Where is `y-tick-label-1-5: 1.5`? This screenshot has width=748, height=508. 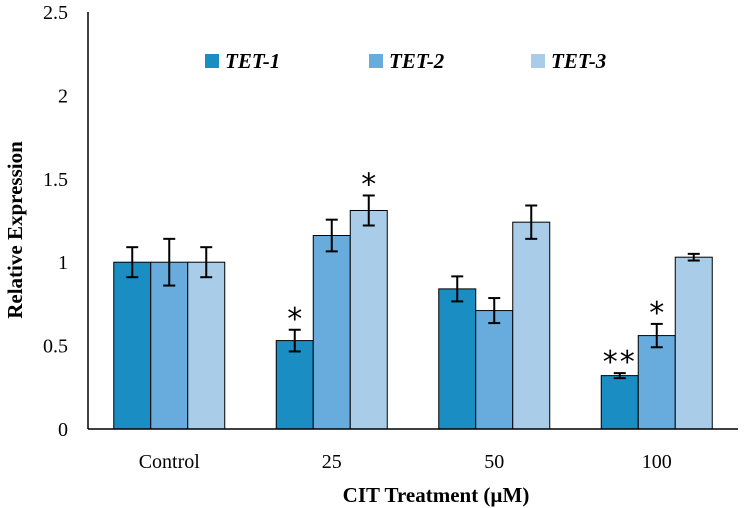
y-tick-label-1-5: 1.5 is located at coordinates (55, 180).